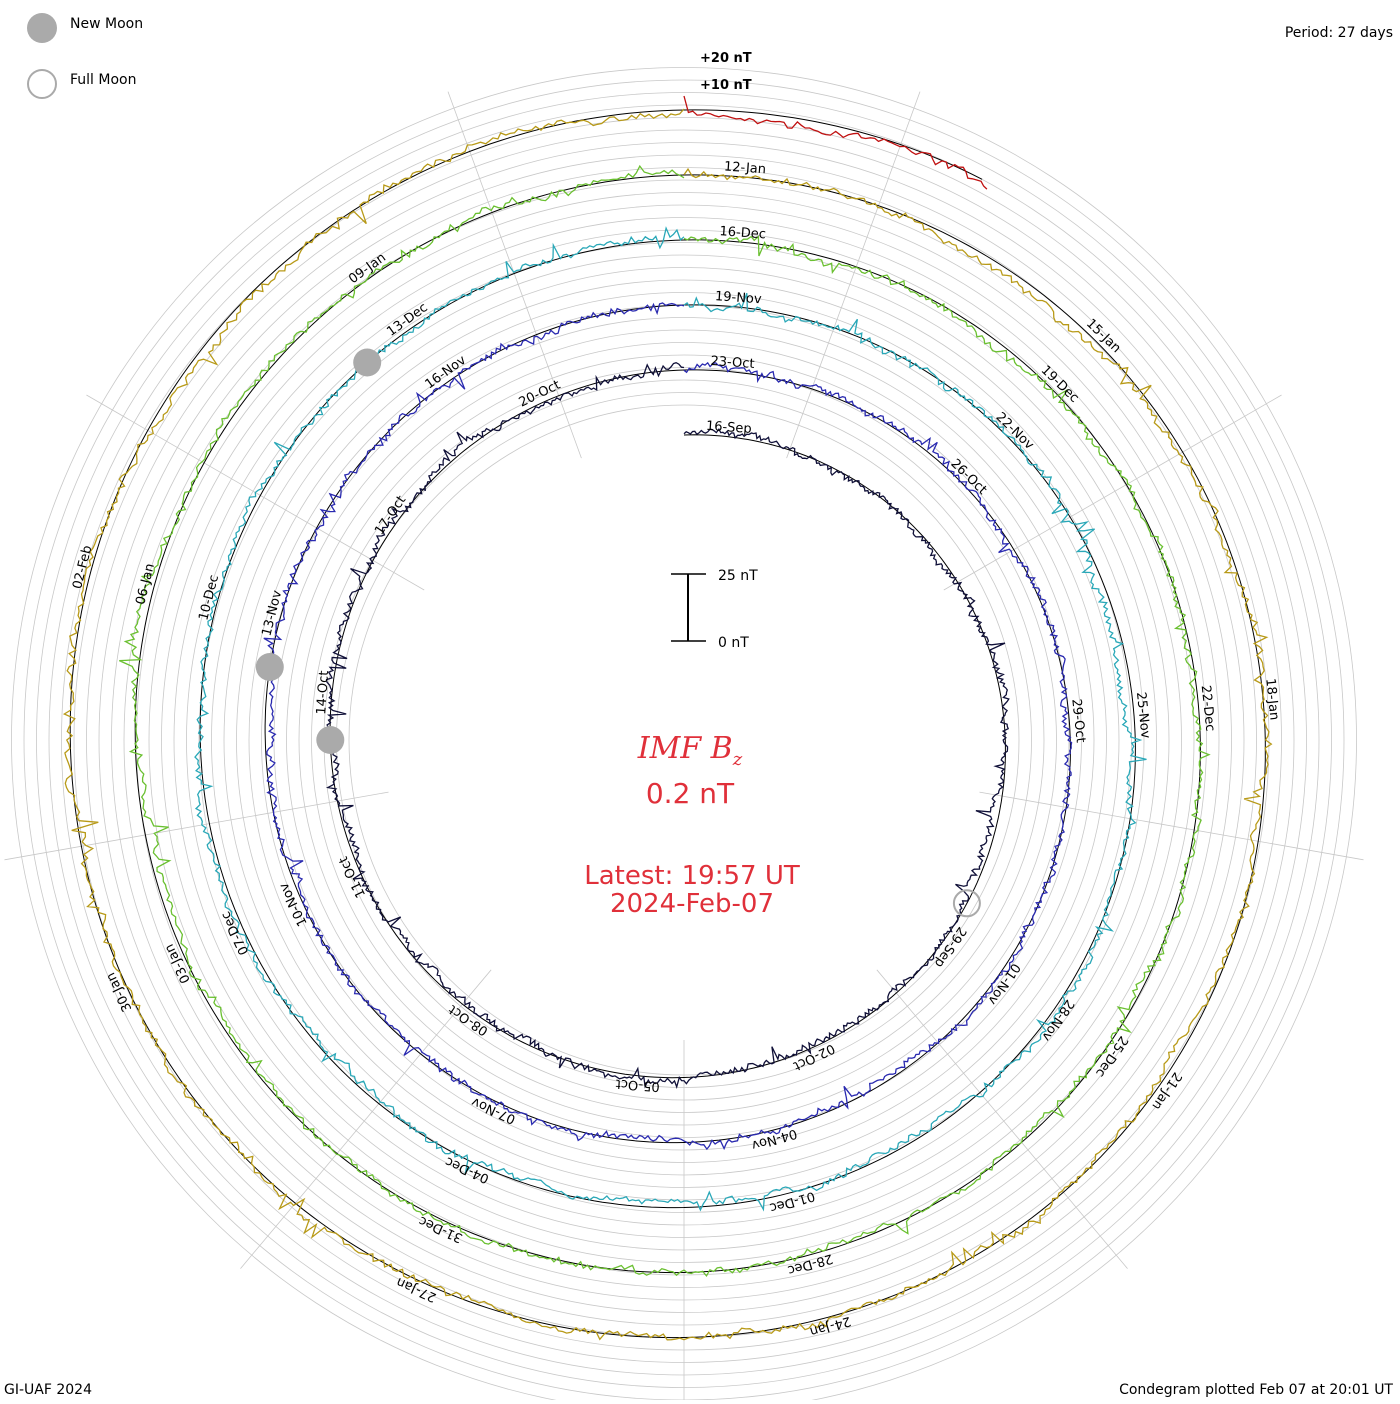 The image size is (1400, 1404). What do you see at coordinates (1143, 715) in the screenshot?
I see `date-label: 25-Nov` at bounding box center [1143, 715].